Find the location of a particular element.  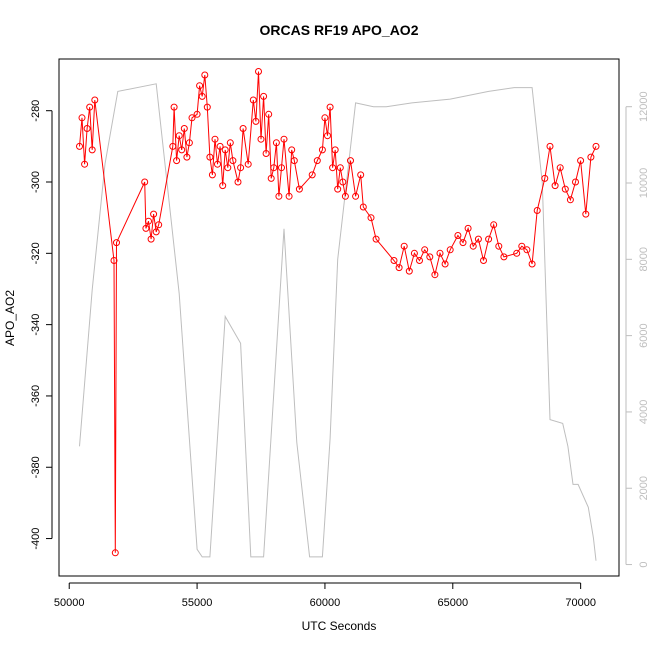

y-tick-label: -360 is located at coordinates (36, 396).